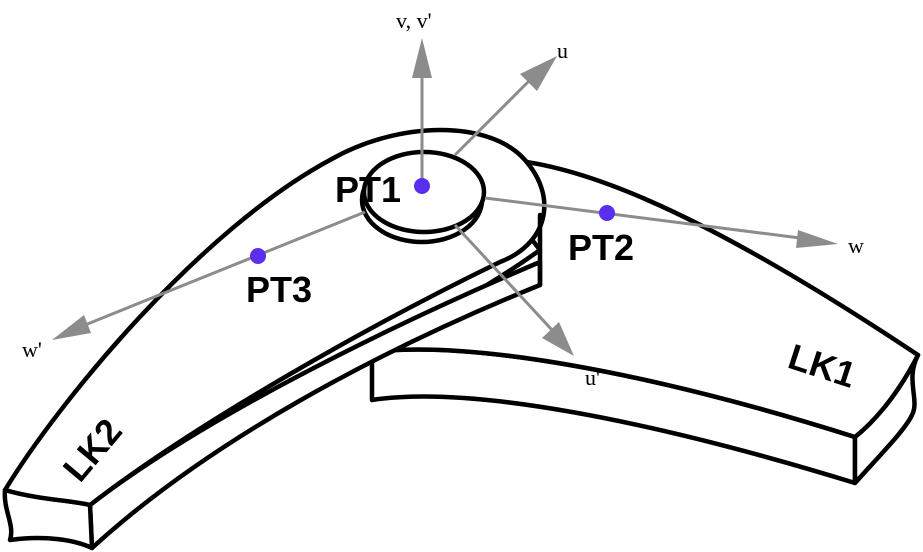 The image size is (923, 552). I want to click on pt2-label: PT2, so click(601, 247).